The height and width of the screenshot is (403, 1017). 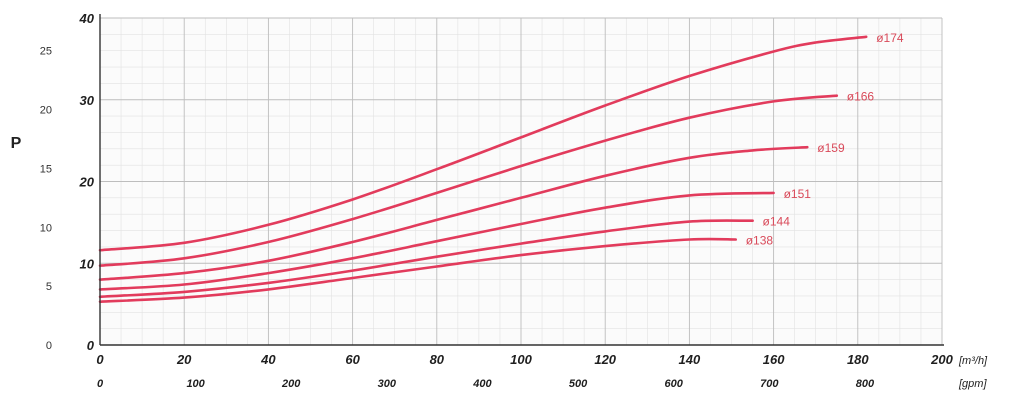 I want to click on y2-tick-label: 5, so click(x=49, y=287).